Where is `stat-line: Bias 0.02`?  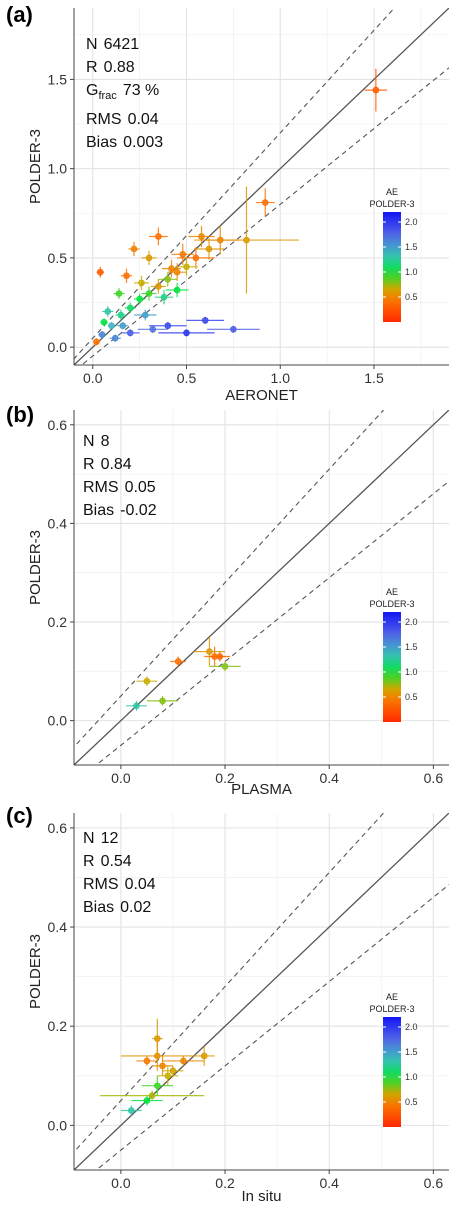 stat-line: Bias 0.02 is located at coordinates (119, 907).